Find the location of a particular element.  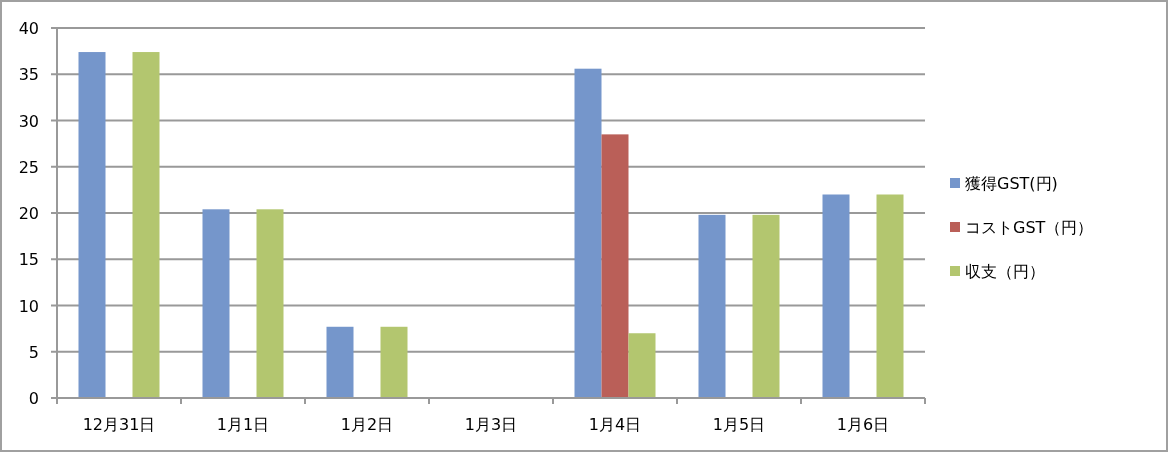

x-tick-label: 1月6日 is located at coordinates (863, 424).